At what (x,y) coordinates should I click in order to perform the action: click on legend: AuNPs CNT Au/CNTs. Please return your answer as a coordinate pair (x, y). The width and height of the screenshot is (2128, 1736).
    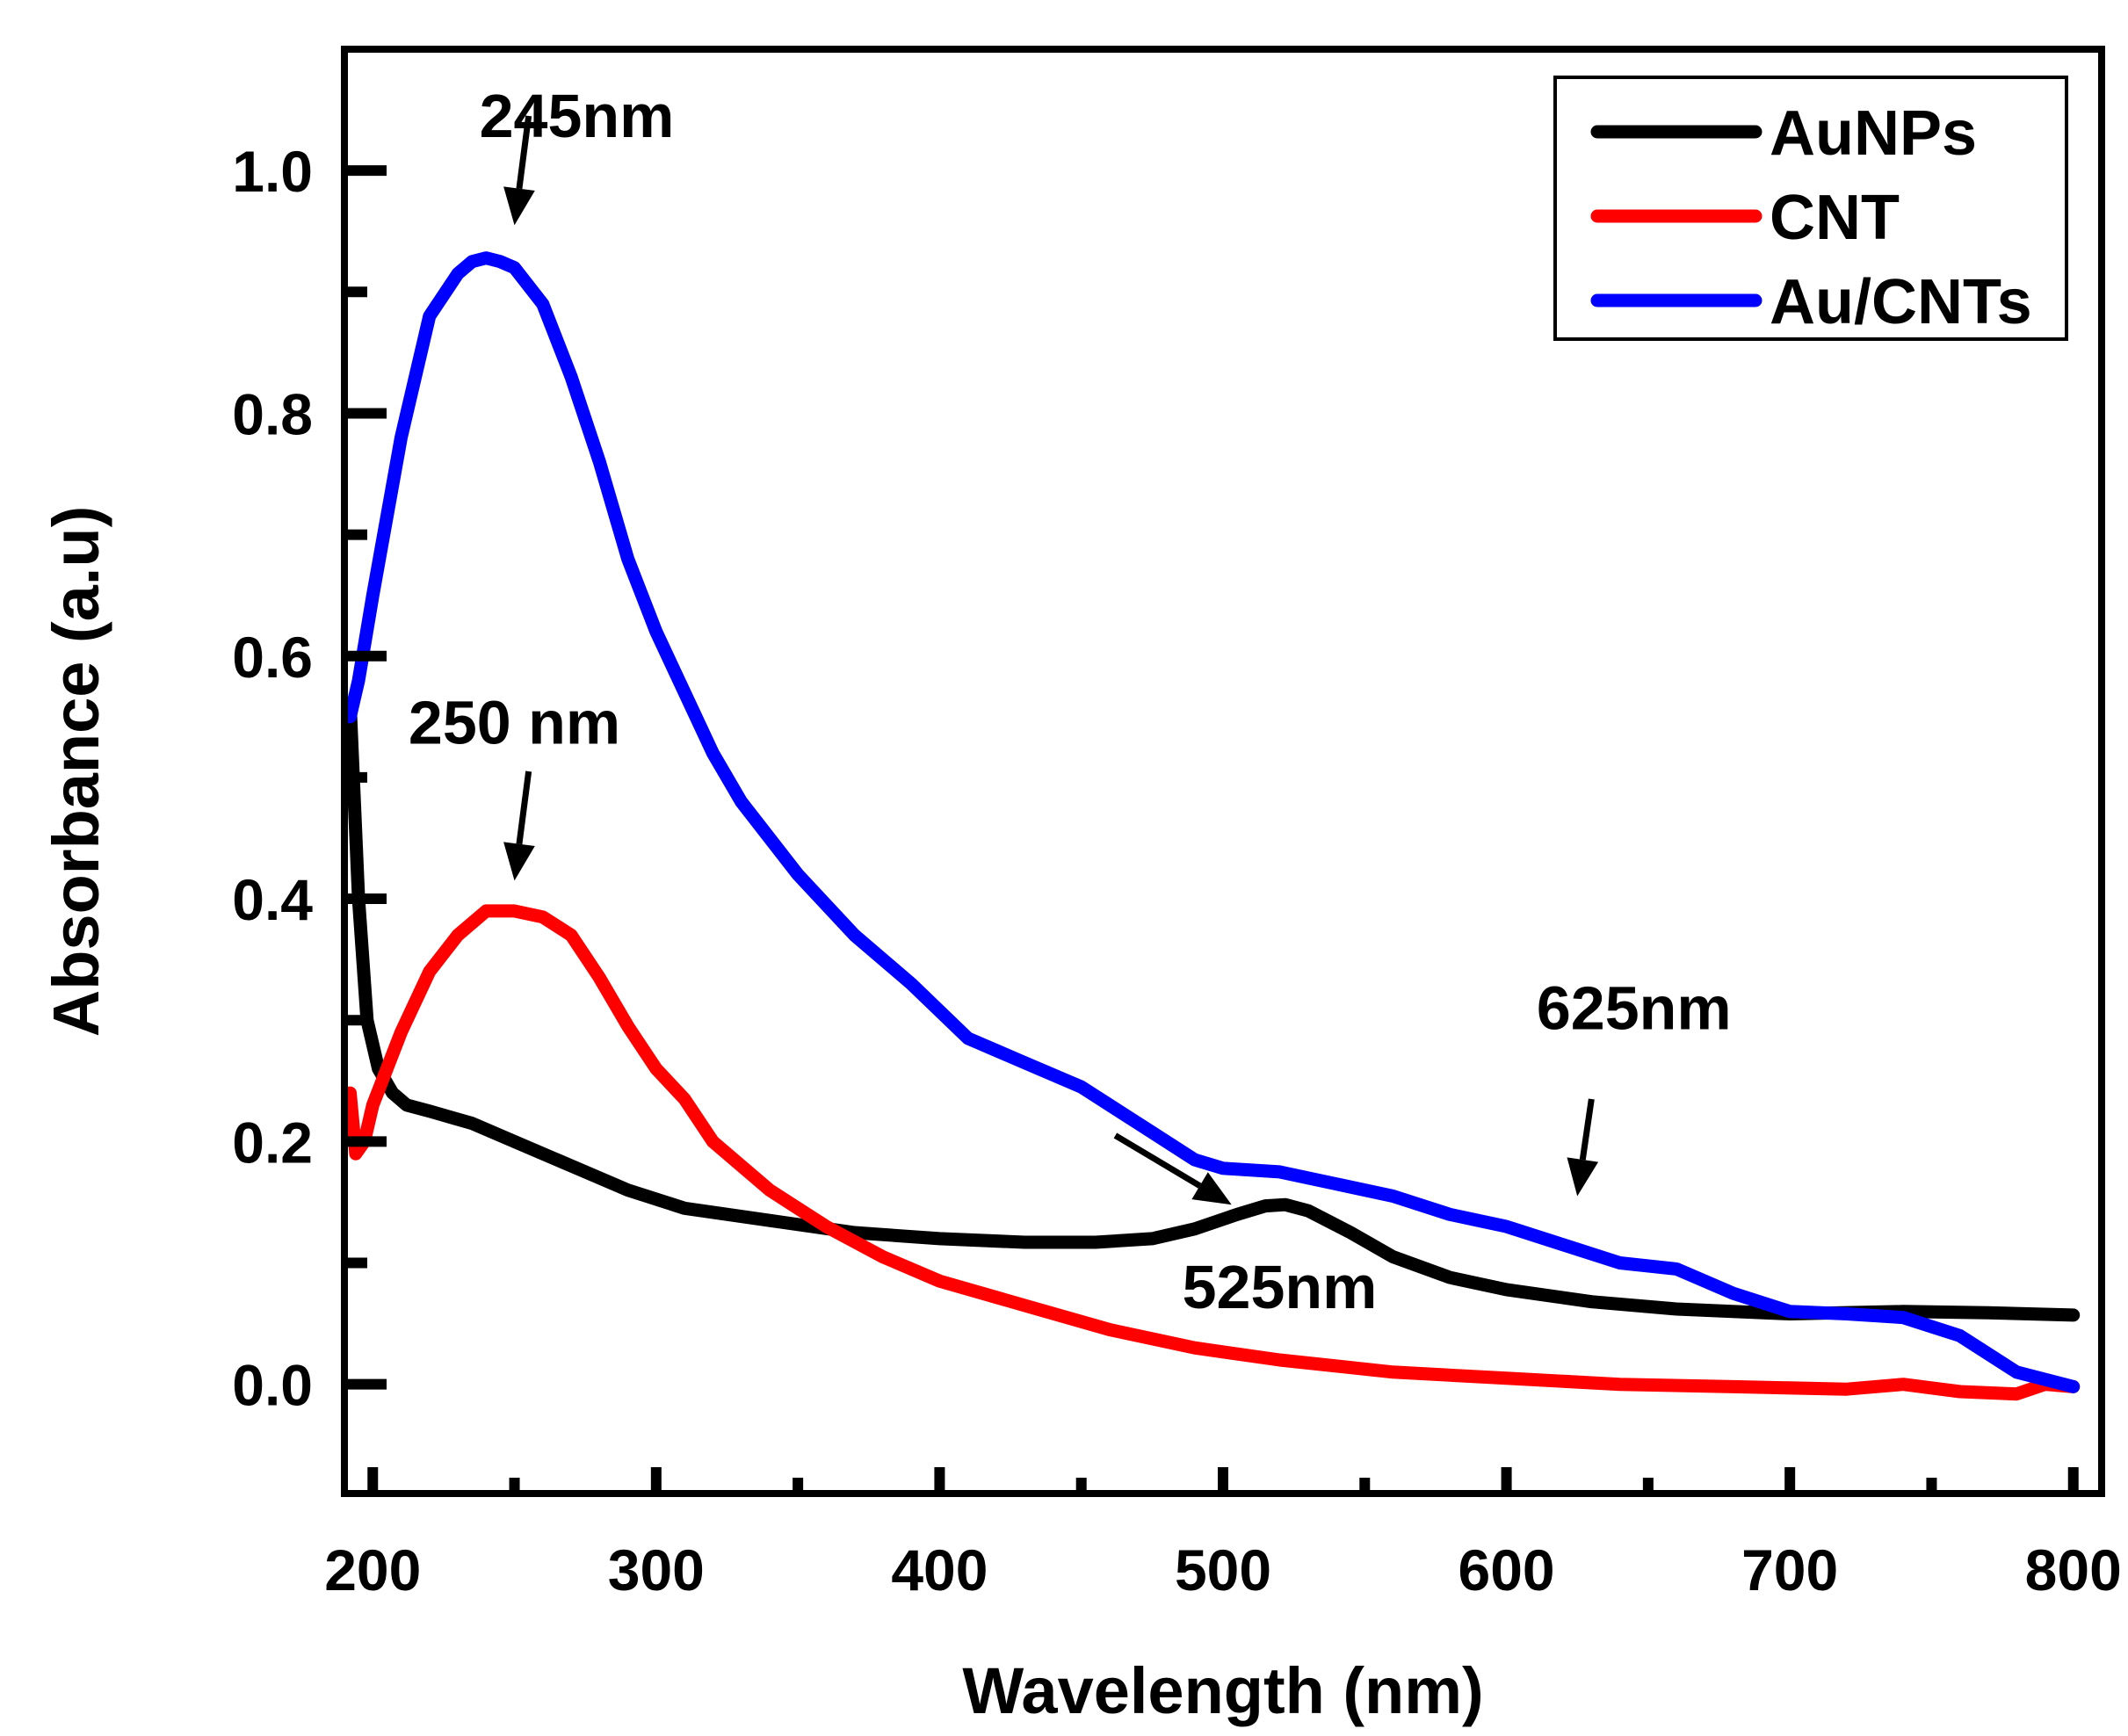
    Looking at the image, I should click on (1810, 208).